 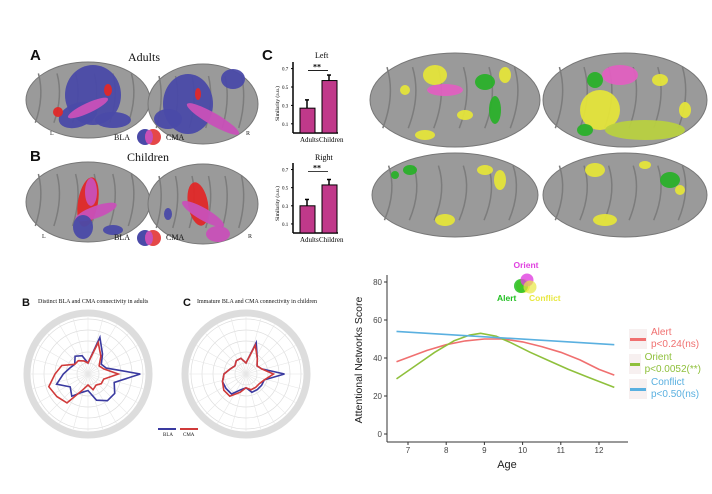 I want to click on adults-title: Adults, so click(x=144, y=57).